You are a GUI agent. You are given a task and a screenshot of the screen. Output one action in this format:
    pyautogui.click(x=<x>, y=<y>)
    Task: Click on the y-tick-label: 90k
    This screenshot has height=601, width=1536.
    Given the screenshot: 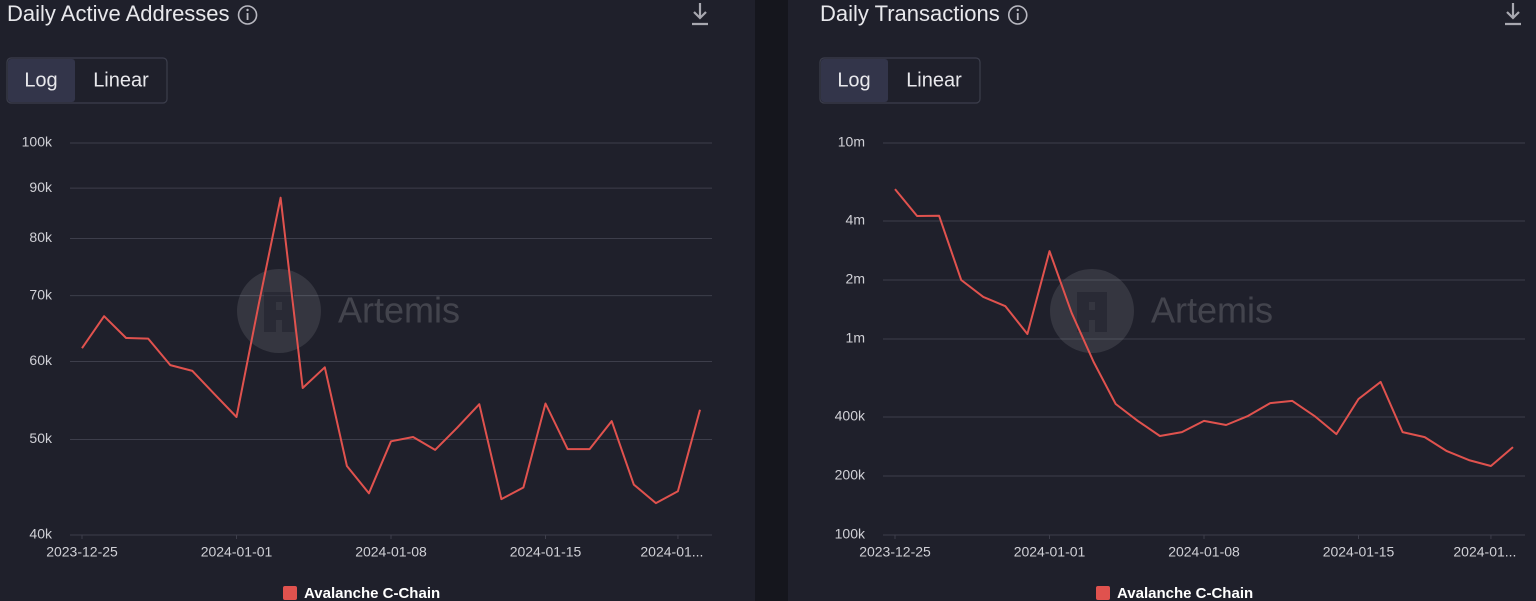 What is the action you would take?
    pyautogui.click(x=41, y=187)
    